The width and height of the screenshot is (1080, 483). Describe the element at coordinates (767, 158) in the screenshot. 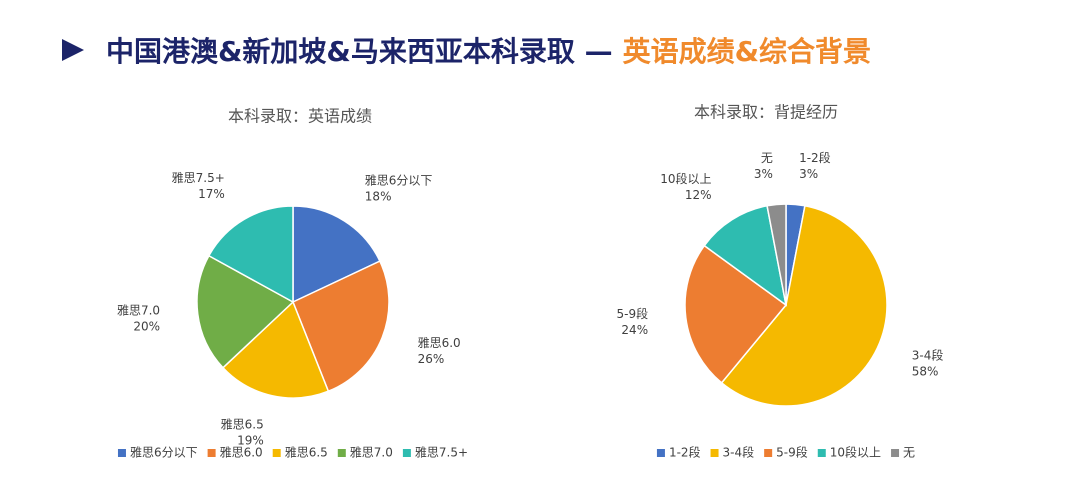

I see `slice-category-label: 无` at that location.